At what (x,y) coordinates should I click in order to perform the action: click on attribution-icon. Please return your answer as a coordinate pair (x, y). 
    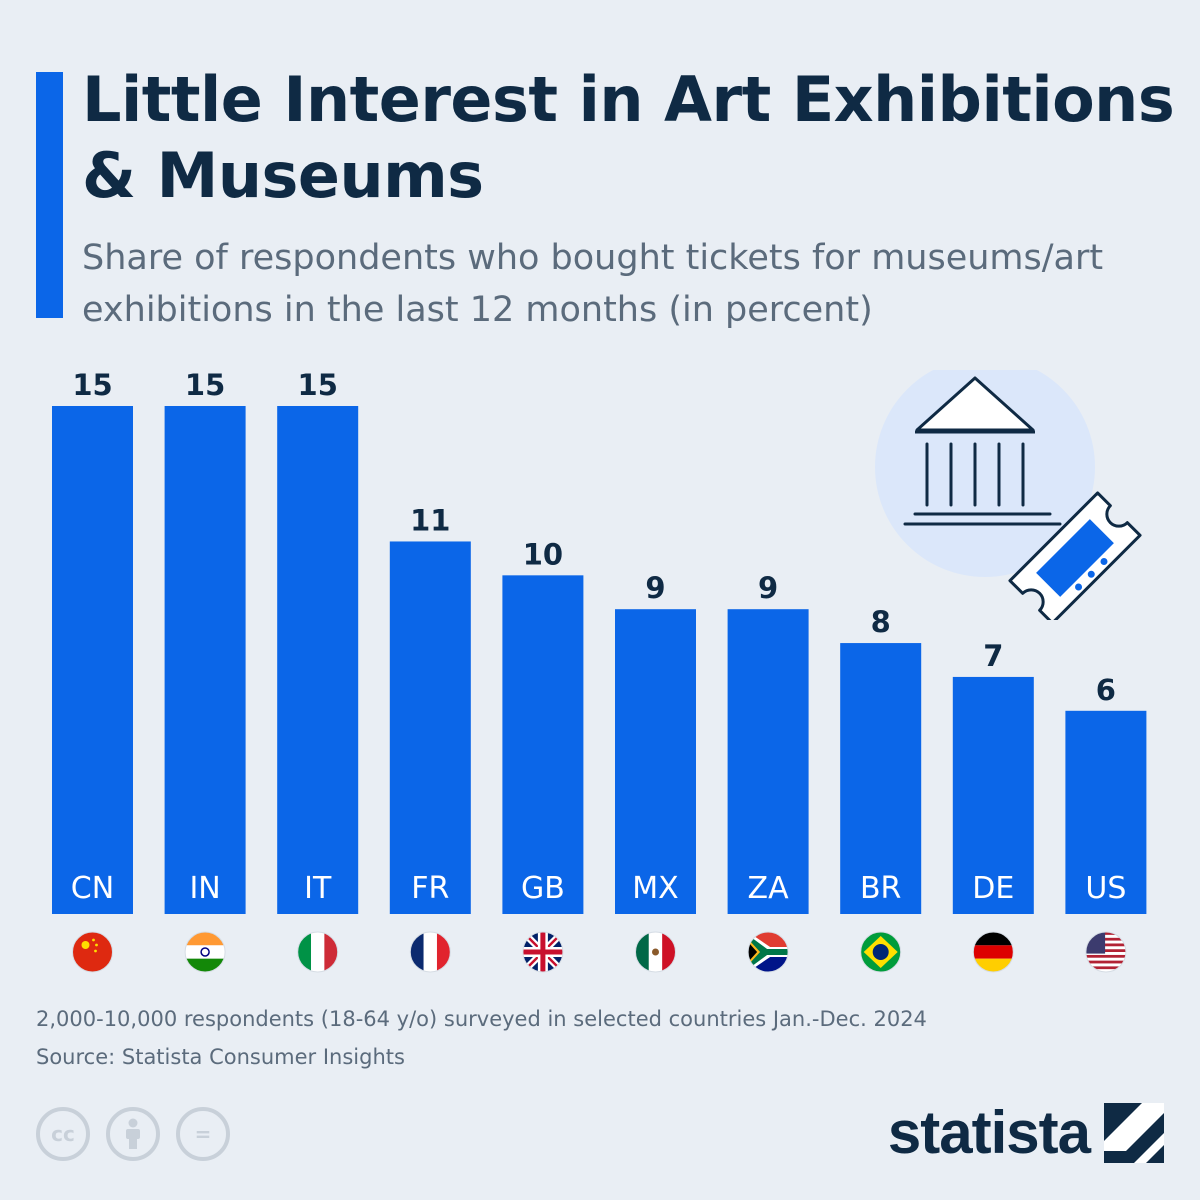
    Looking at the image, I should click on (133, 1134).